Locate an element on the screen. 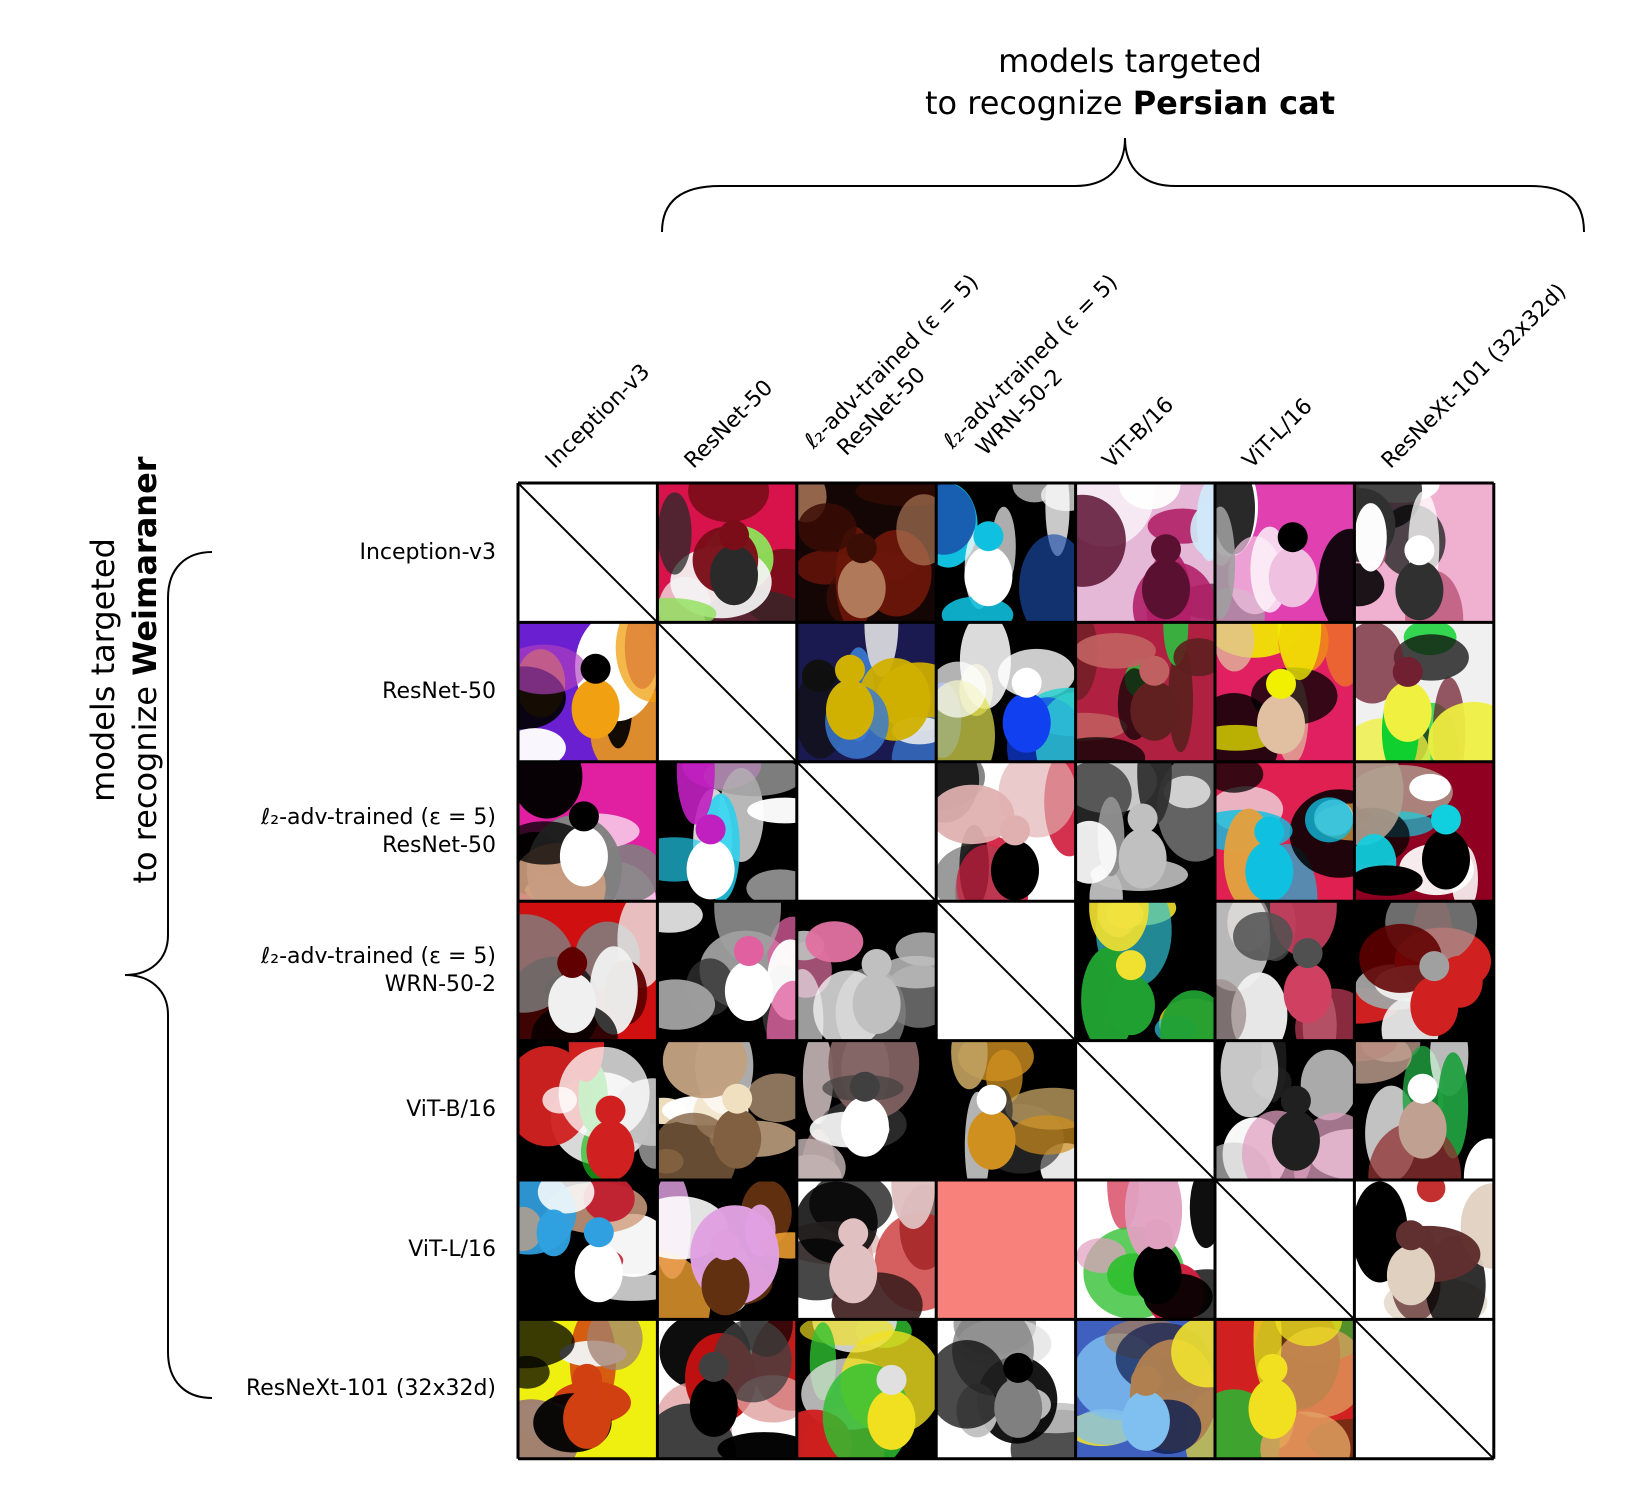 This screenshot has height=1486, width=1634. row-label: ResNet-50 is located at coordinates (439, 692).